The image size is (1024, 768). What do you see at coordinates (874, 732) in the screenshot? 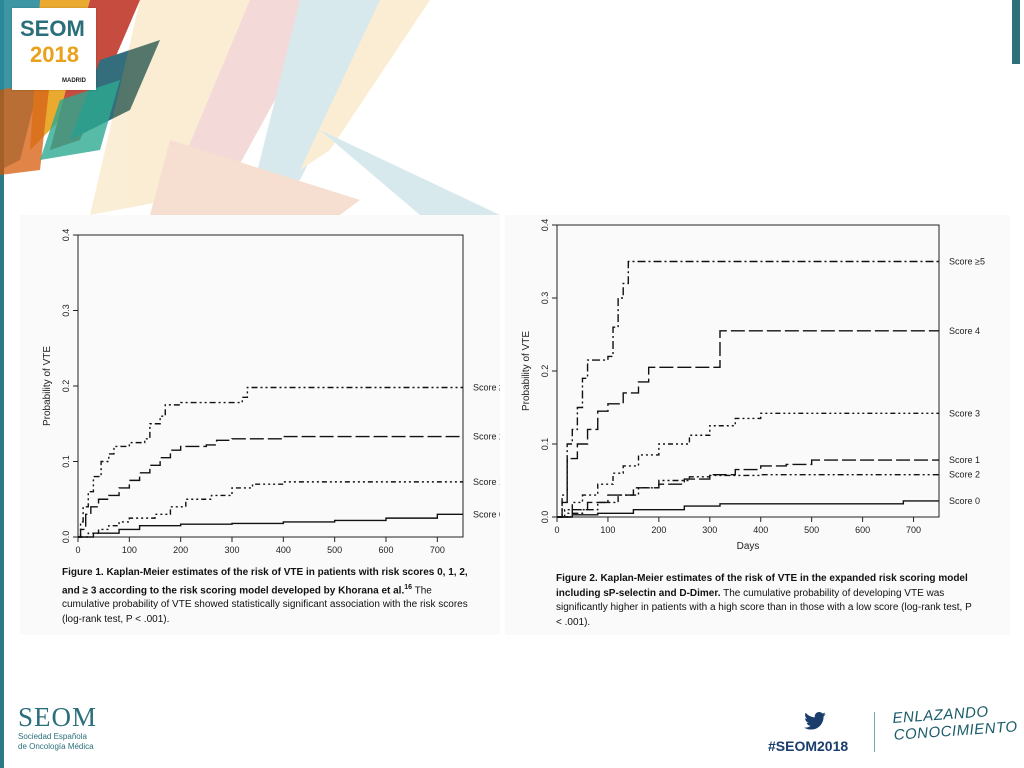
I see `footer-divider` at bounding box center [874, 732].